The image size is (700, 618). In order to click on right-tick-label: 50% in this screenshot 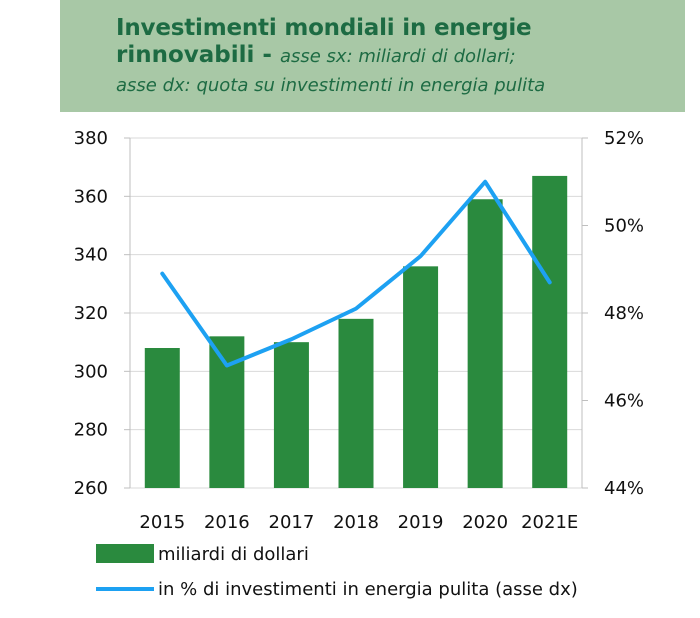, I will do `click(624, 226)`.